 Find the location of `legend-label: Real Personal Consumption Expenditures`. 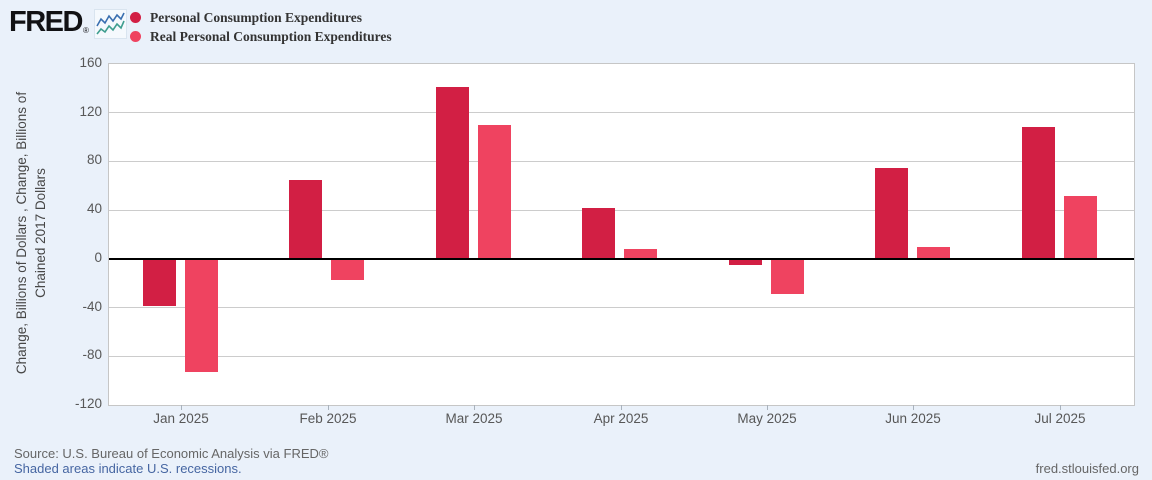

legend-label: Real Personal Consumption Expenditures is located at coordinates (271, 36).